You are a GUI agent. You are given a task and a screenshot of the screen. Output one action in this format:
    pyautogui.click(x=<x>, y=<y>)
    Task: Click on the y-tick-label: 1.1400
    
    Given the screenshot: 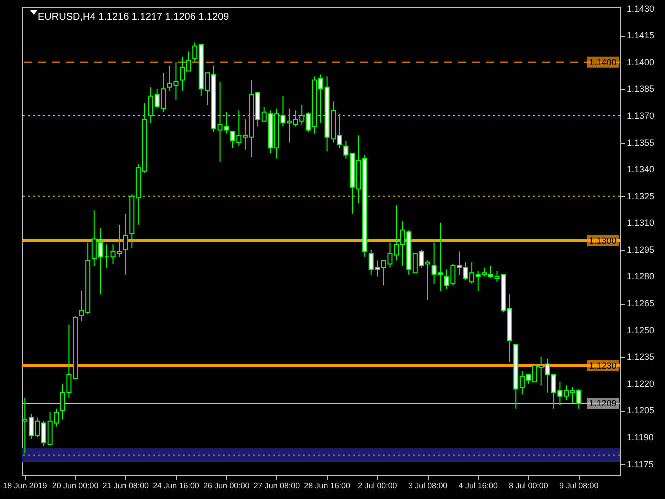 What is the action you would take?
    pyautogui.click(x=641, y=62)
    